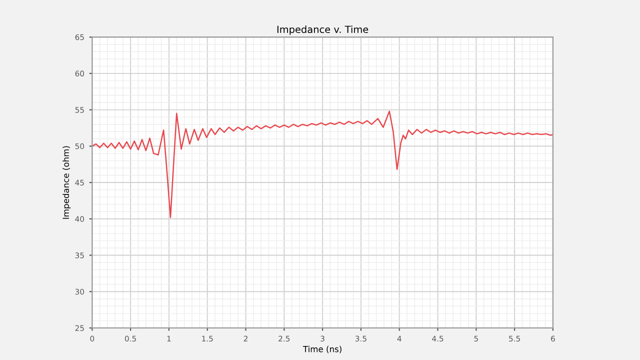  What do you see at coordinates (66, 182) in the screenshot?
I see `y-axis-title: Impedance (ohm)` at bounding box center [66, 182].